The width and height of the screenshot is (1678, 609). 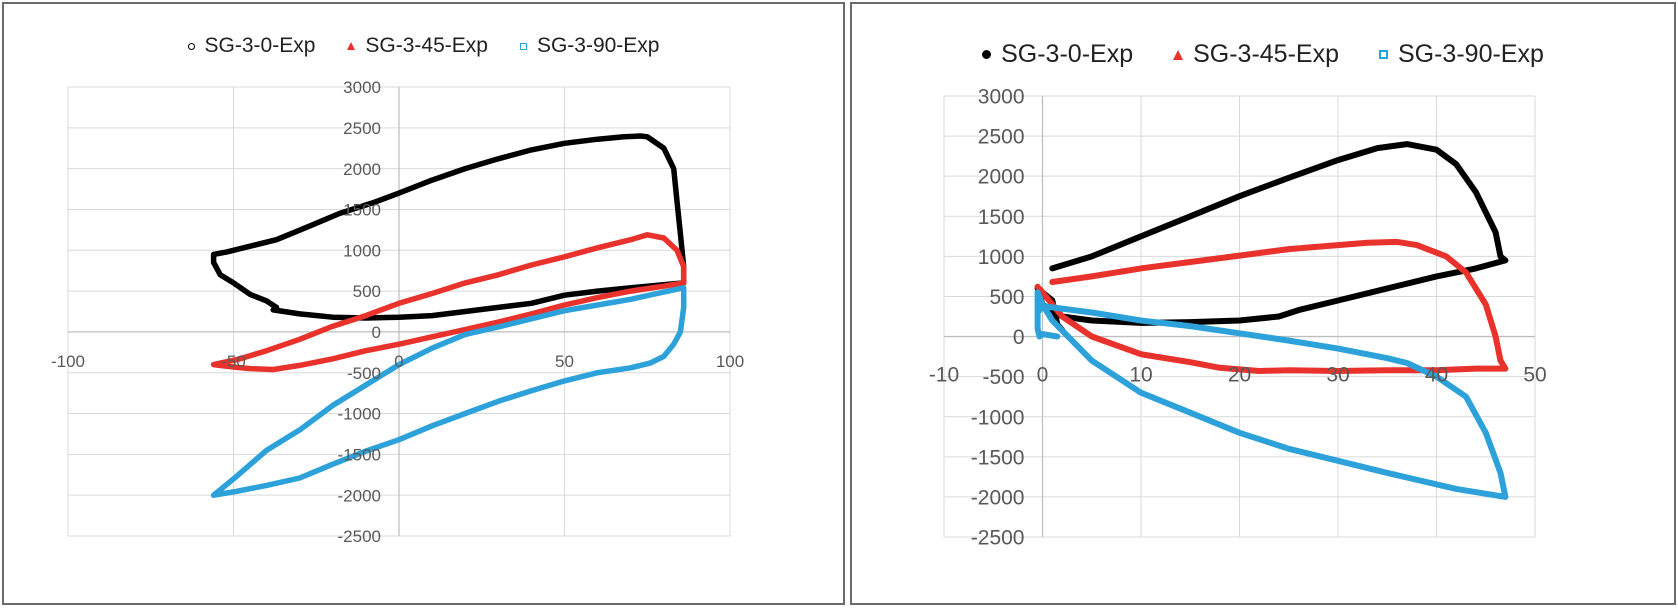 I want to click on x-tick-label: -10, so click(x=944, y=375).